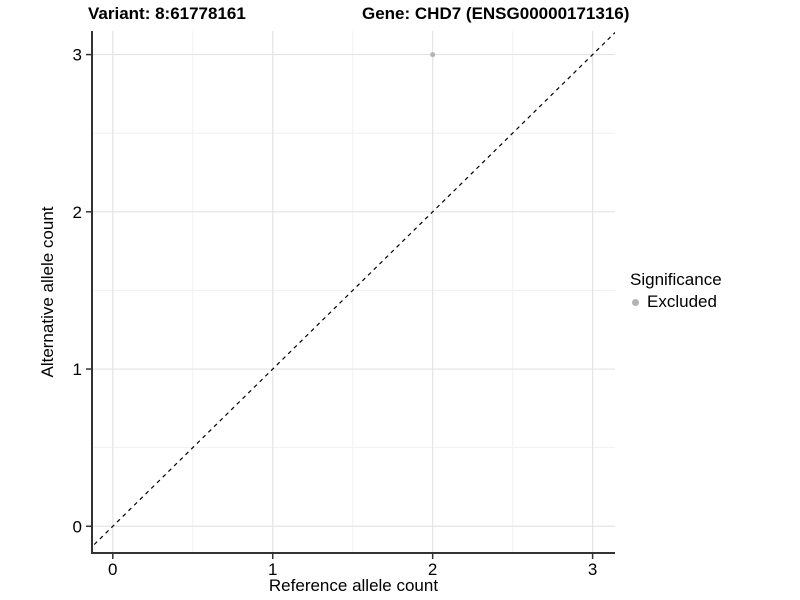 The image size is (800, 600). Describe the element at coordinates (353, 585) in the screenshot. I see `x-axis-title: Reference allele count` at that location.